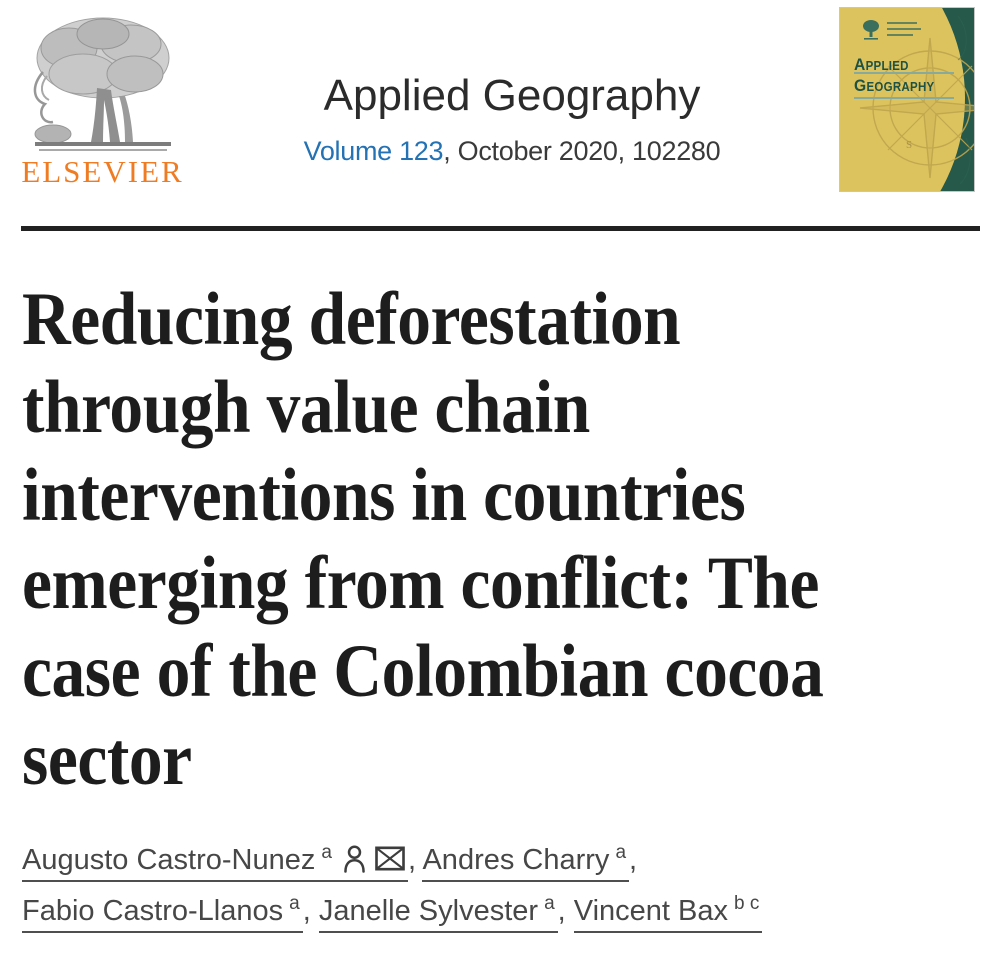  Describe the element at coordinates (102, 84) in the screenshot. I see `elsevier-tree-icon` at that location.